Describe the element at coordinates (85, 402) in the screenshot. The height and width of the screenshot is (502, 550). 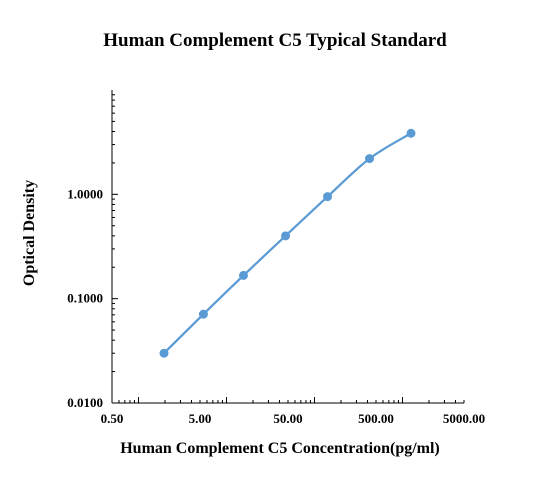
I see `y-tick-label: 0.0100` at that location.